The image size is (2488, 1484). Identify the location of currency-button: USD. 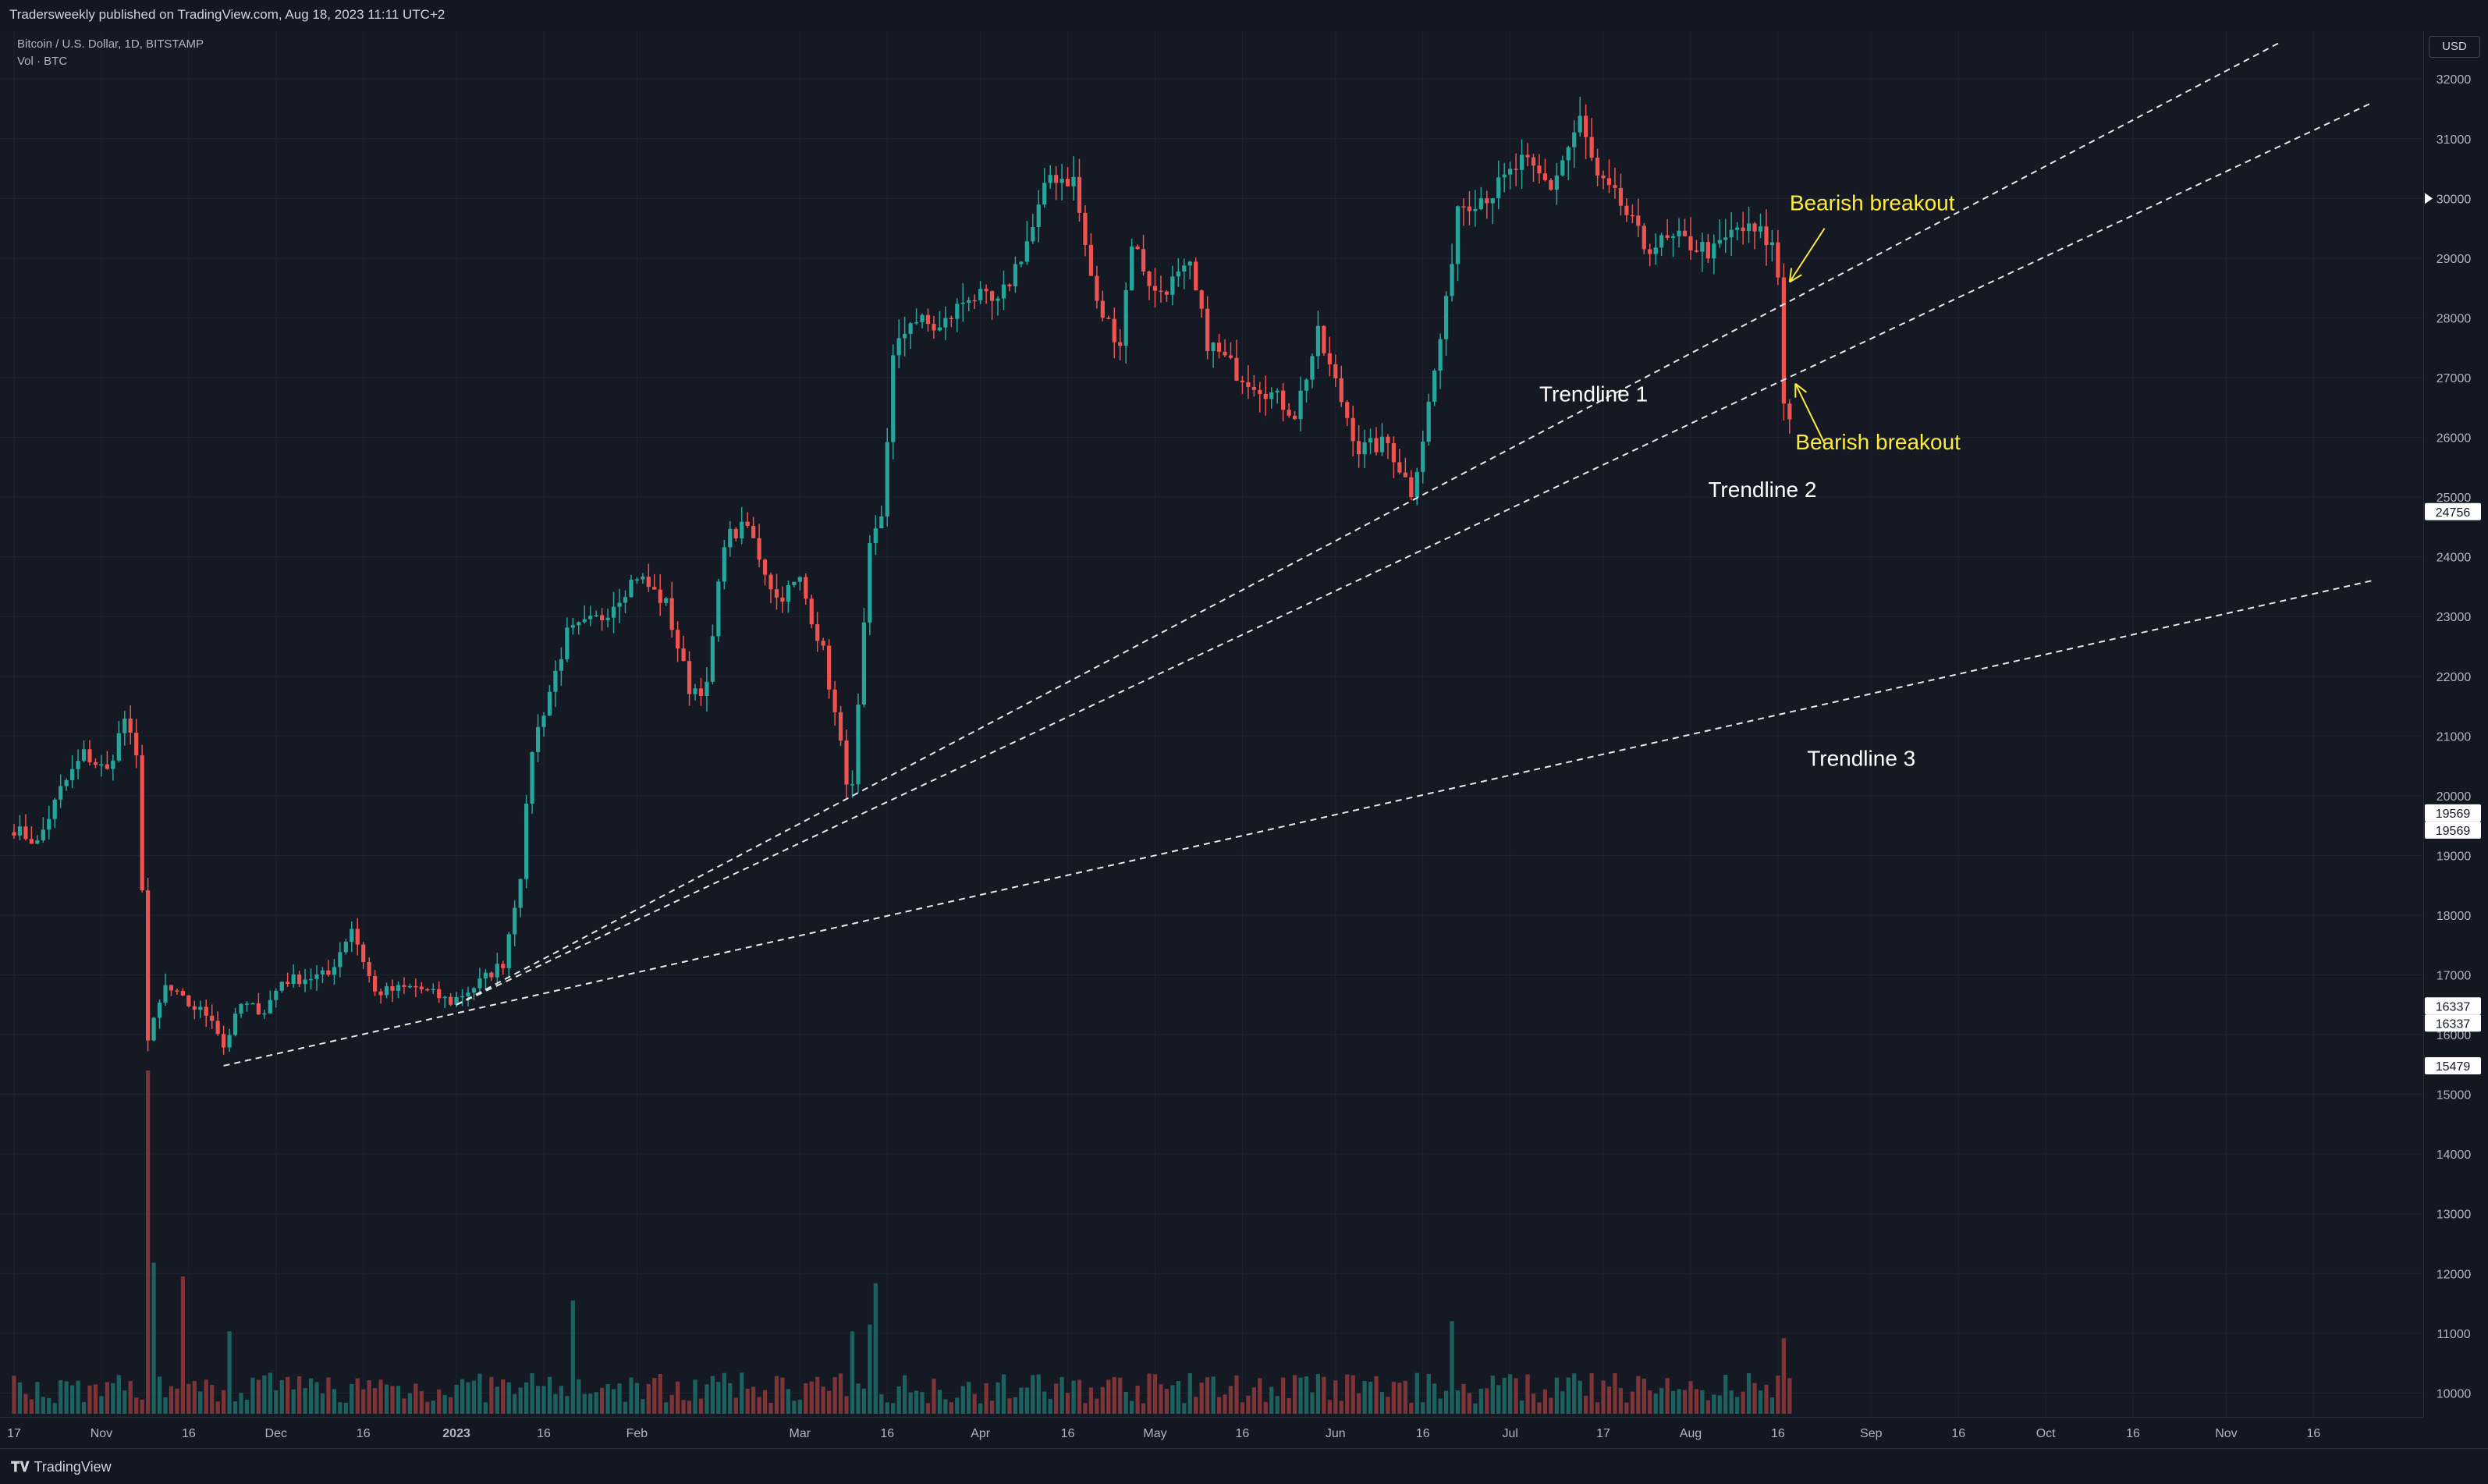
(2455, 47).